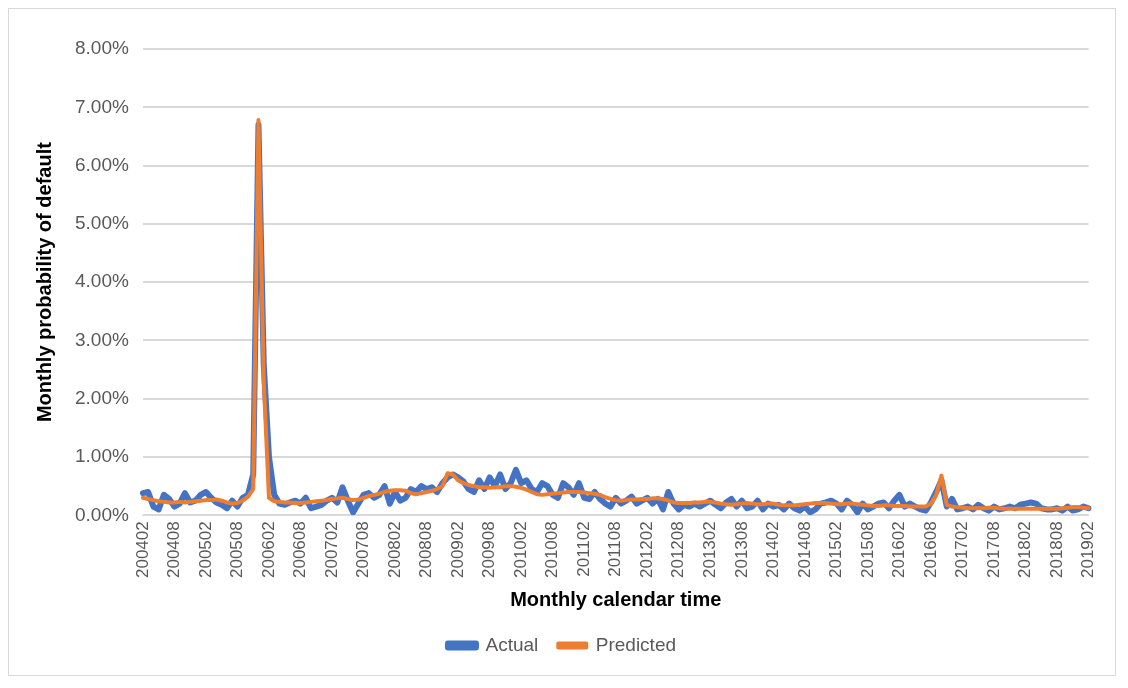 Image resolution: width=1128 pixels, height=688 pixels. Describe the element at coordinates (363, 550) in the screenshot. I see `x-tick-label: 200708` at that location.